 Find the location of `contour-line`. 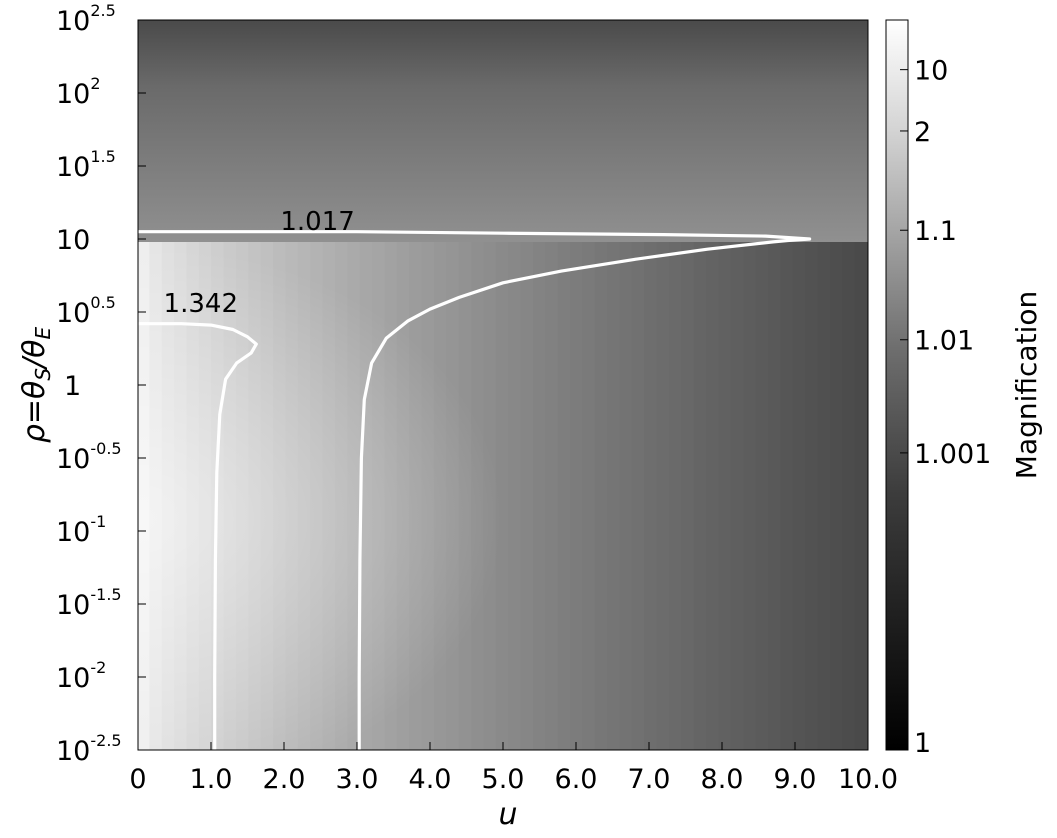

contour-line is located at coordinates (198, 536).